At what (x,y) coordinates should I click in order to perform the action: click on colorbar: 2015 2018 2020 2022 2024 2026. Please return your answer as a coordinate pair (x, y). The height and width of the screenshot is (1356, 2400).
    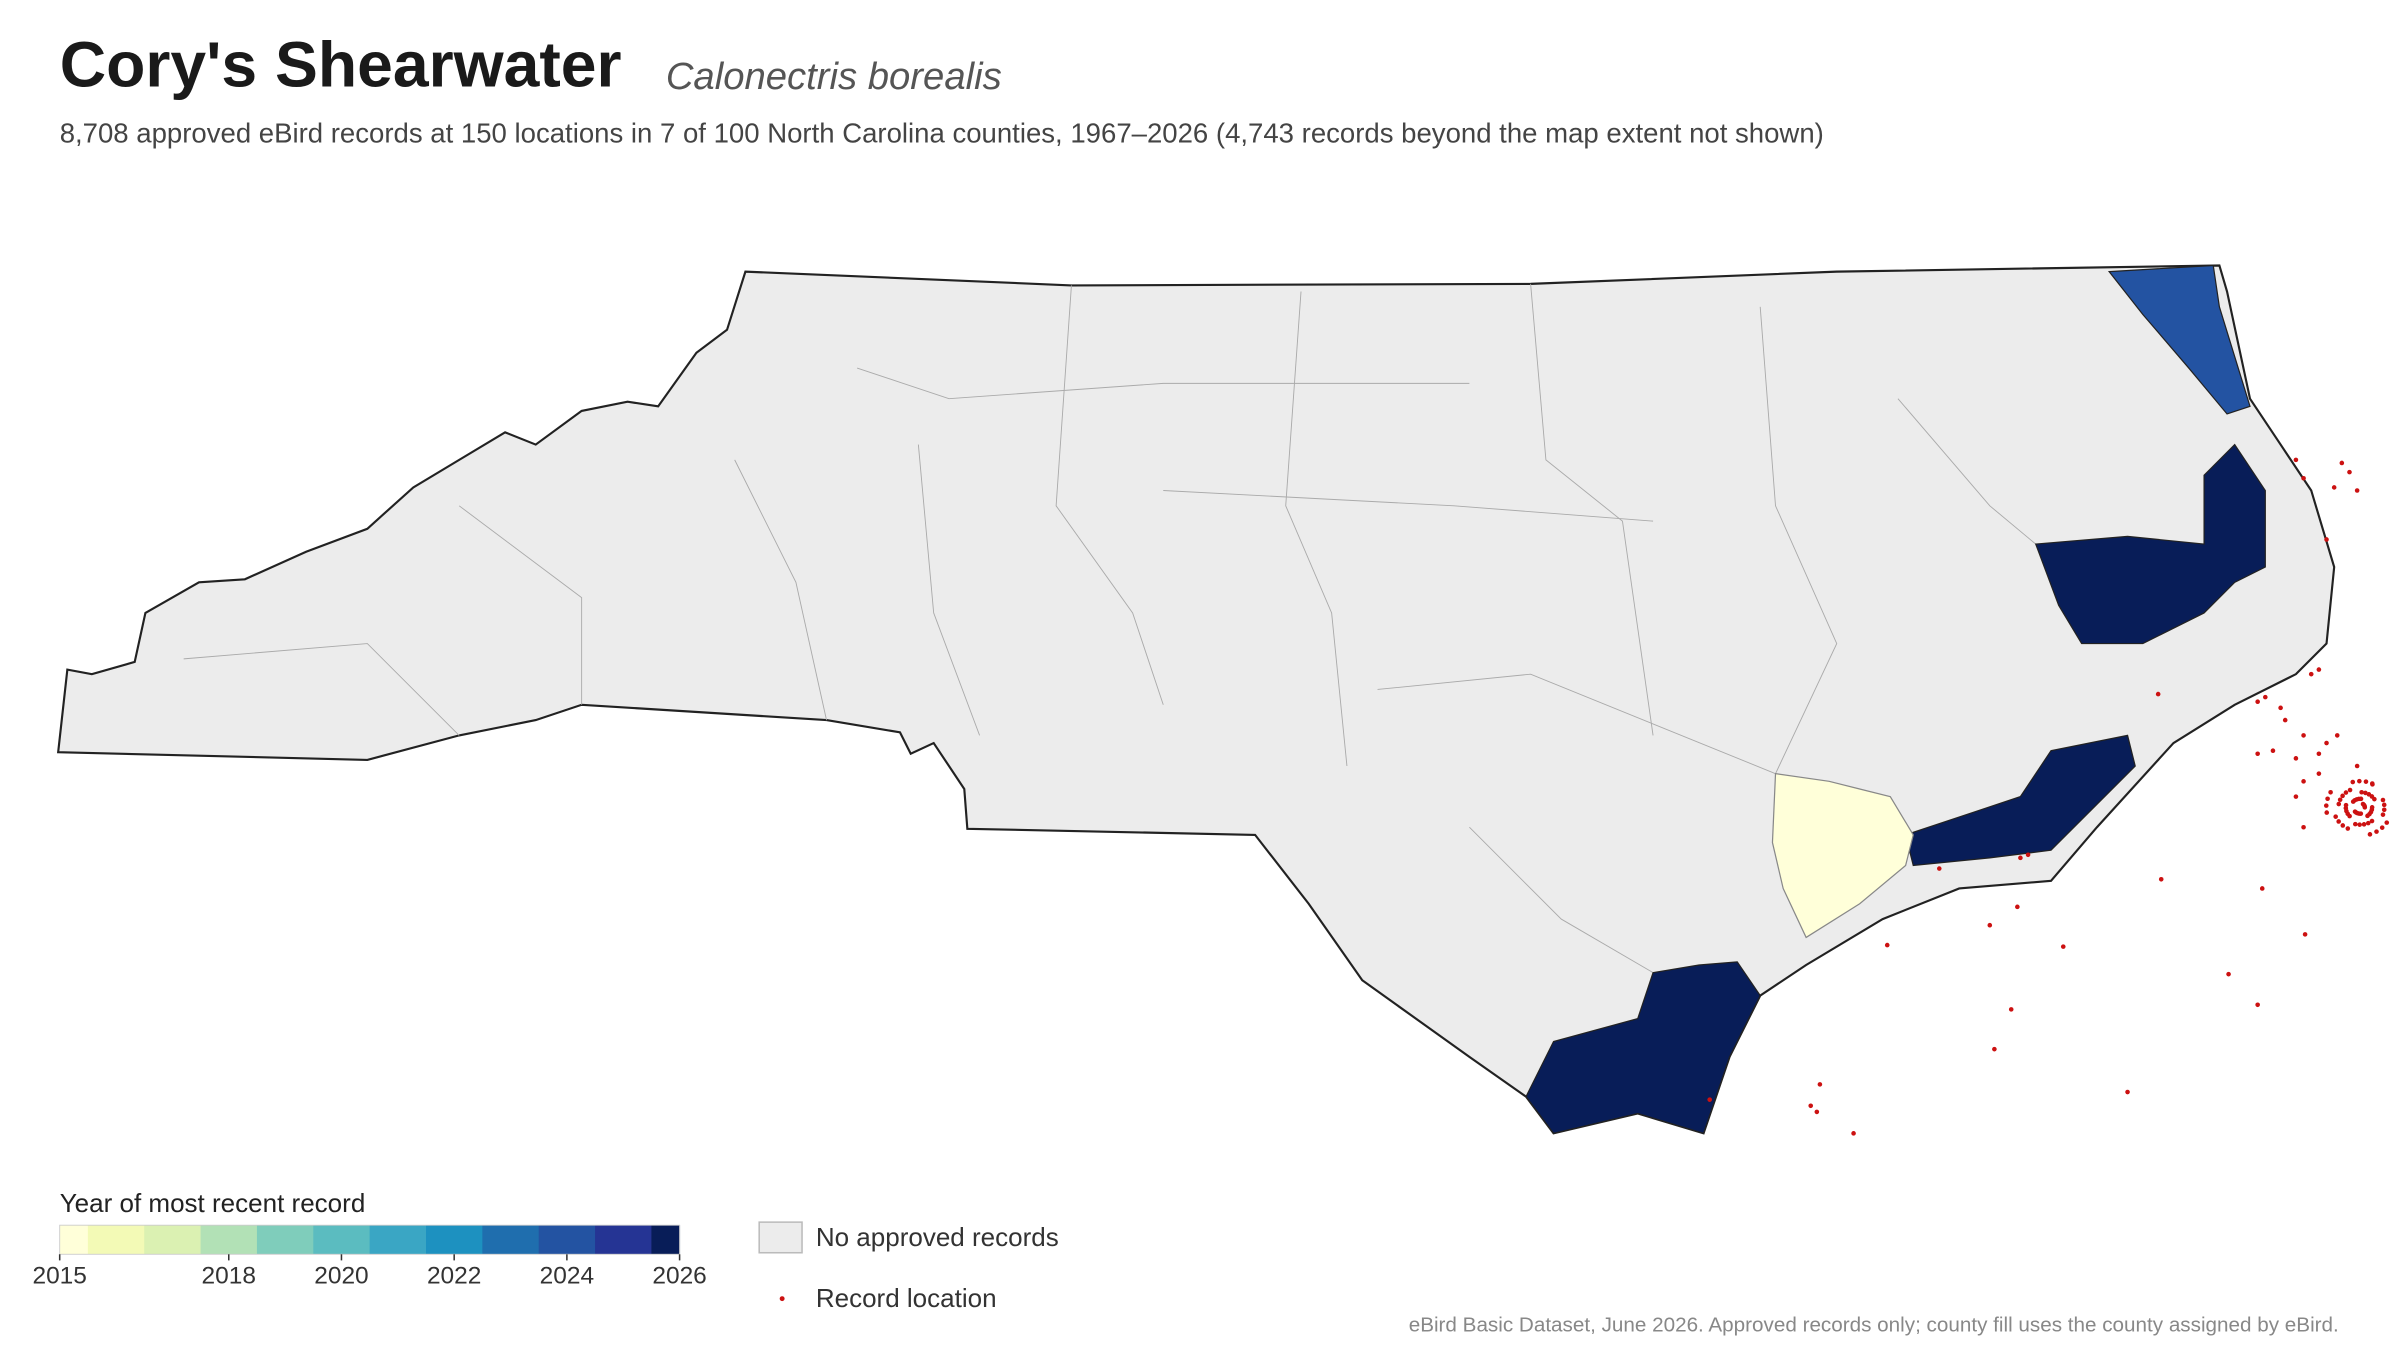
    Looking at the image, I should click on (369, 1257).